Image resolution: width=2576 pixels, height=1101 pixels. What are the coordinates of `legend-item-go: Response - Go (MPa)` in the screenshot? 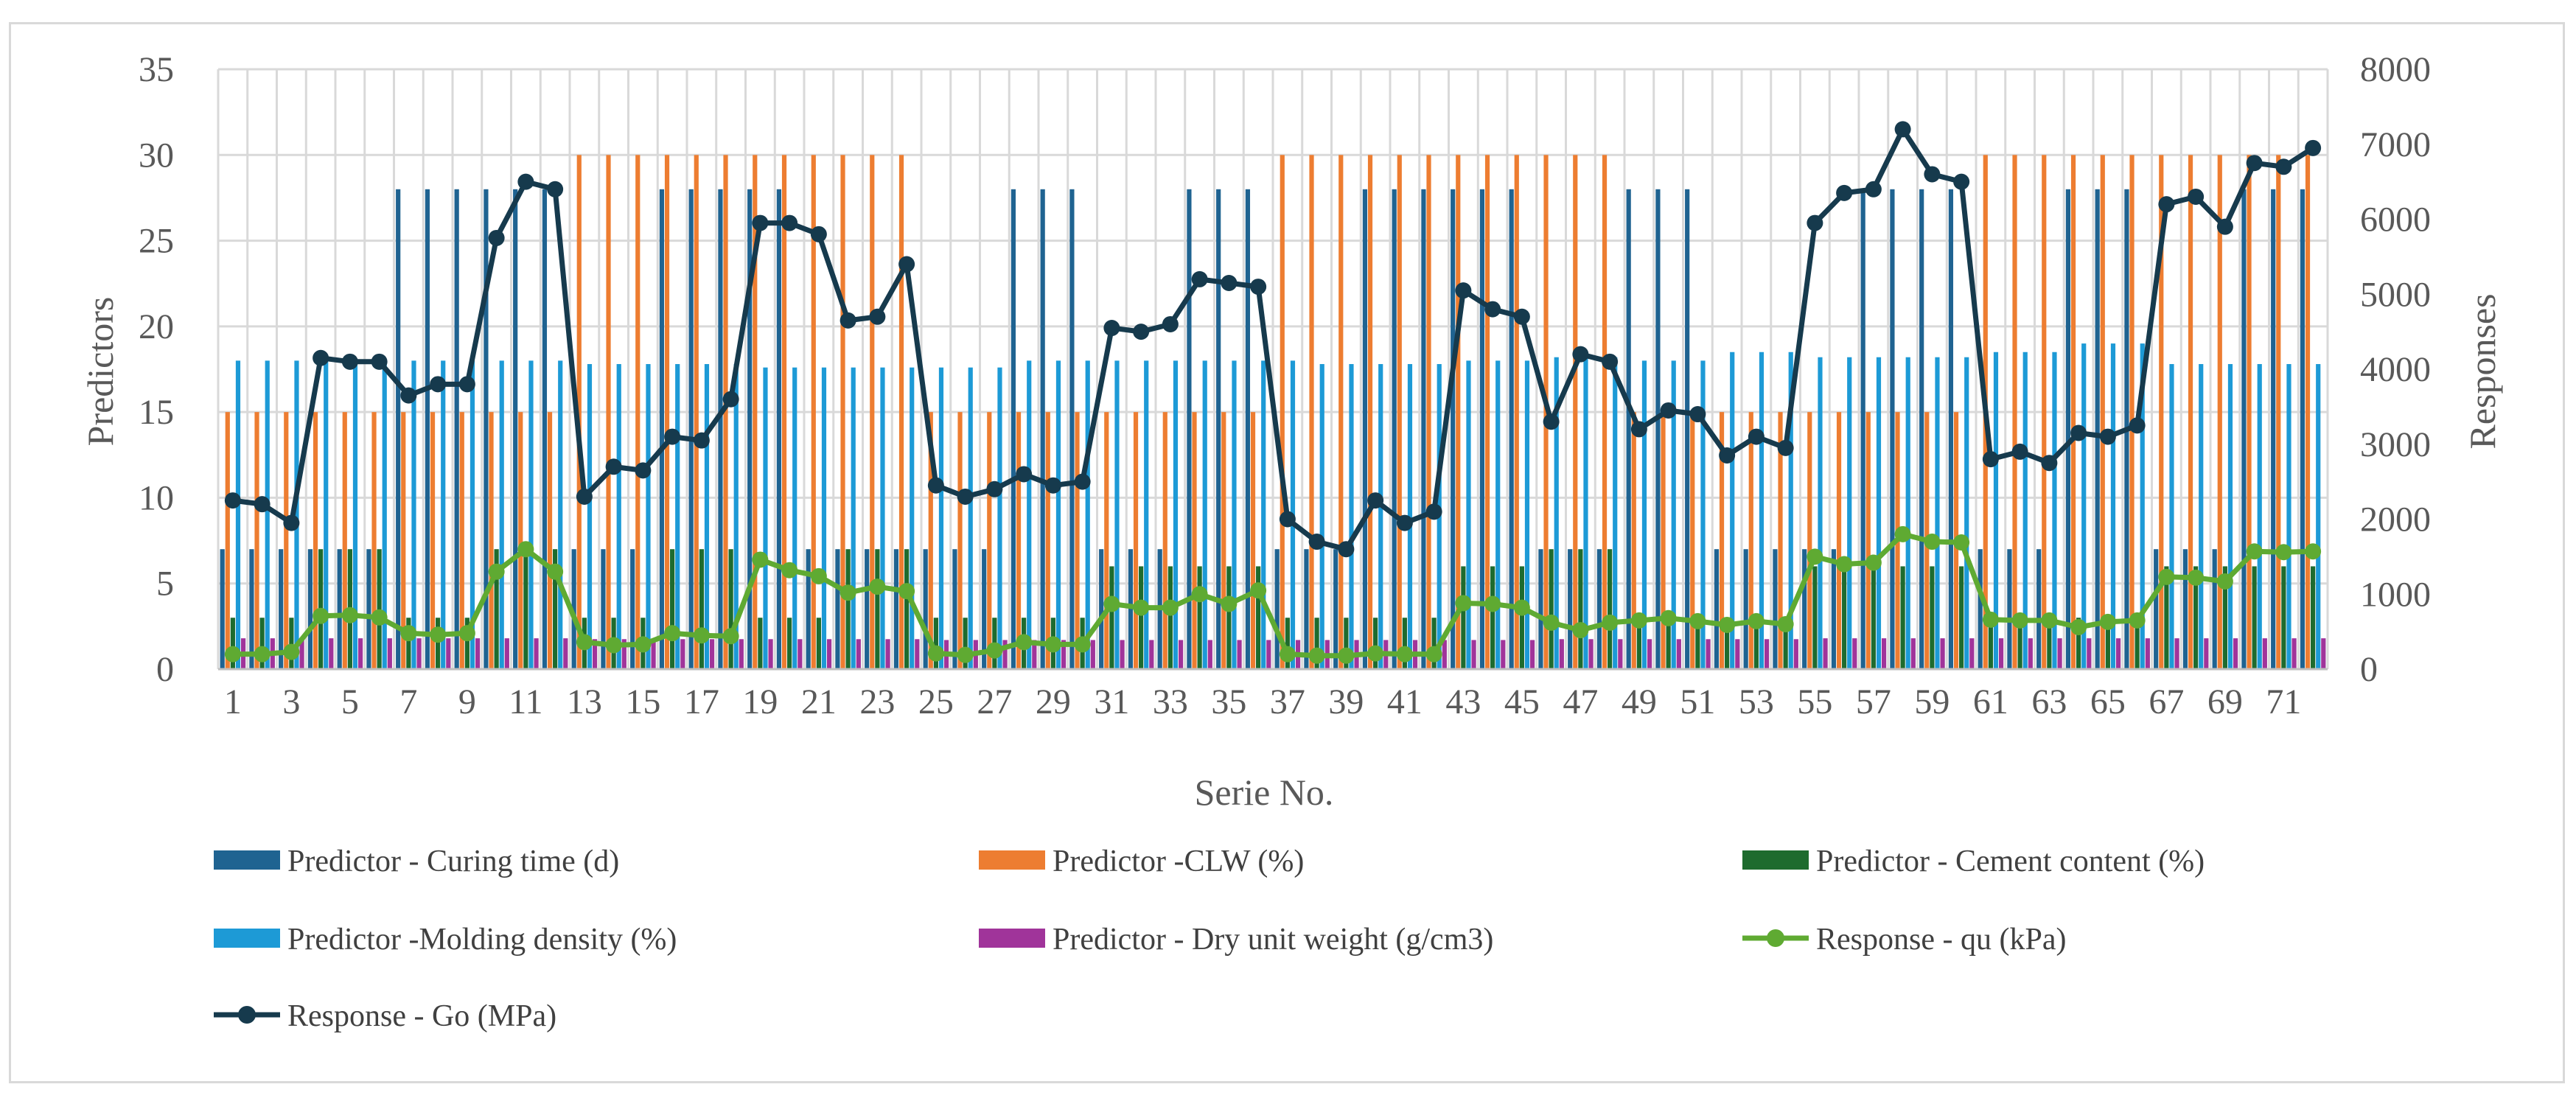 It's located at (385, 1016).